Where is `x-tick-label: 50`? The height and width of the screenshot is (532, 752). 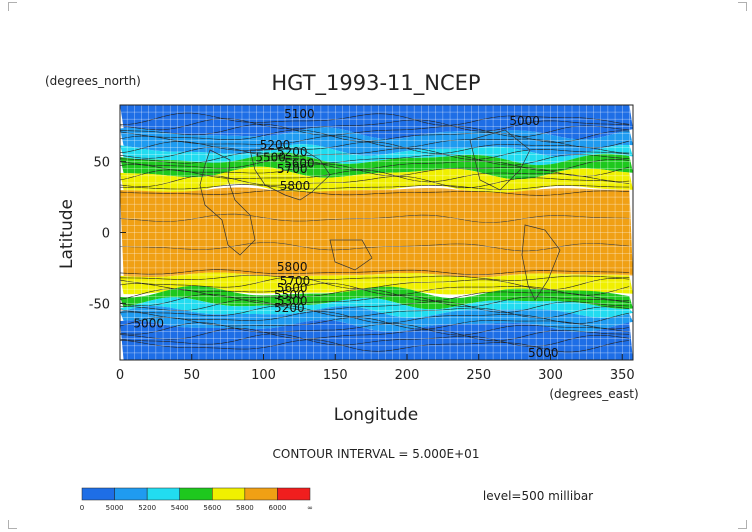 x-tick-label: 50 is located at coordinates (191, 375).